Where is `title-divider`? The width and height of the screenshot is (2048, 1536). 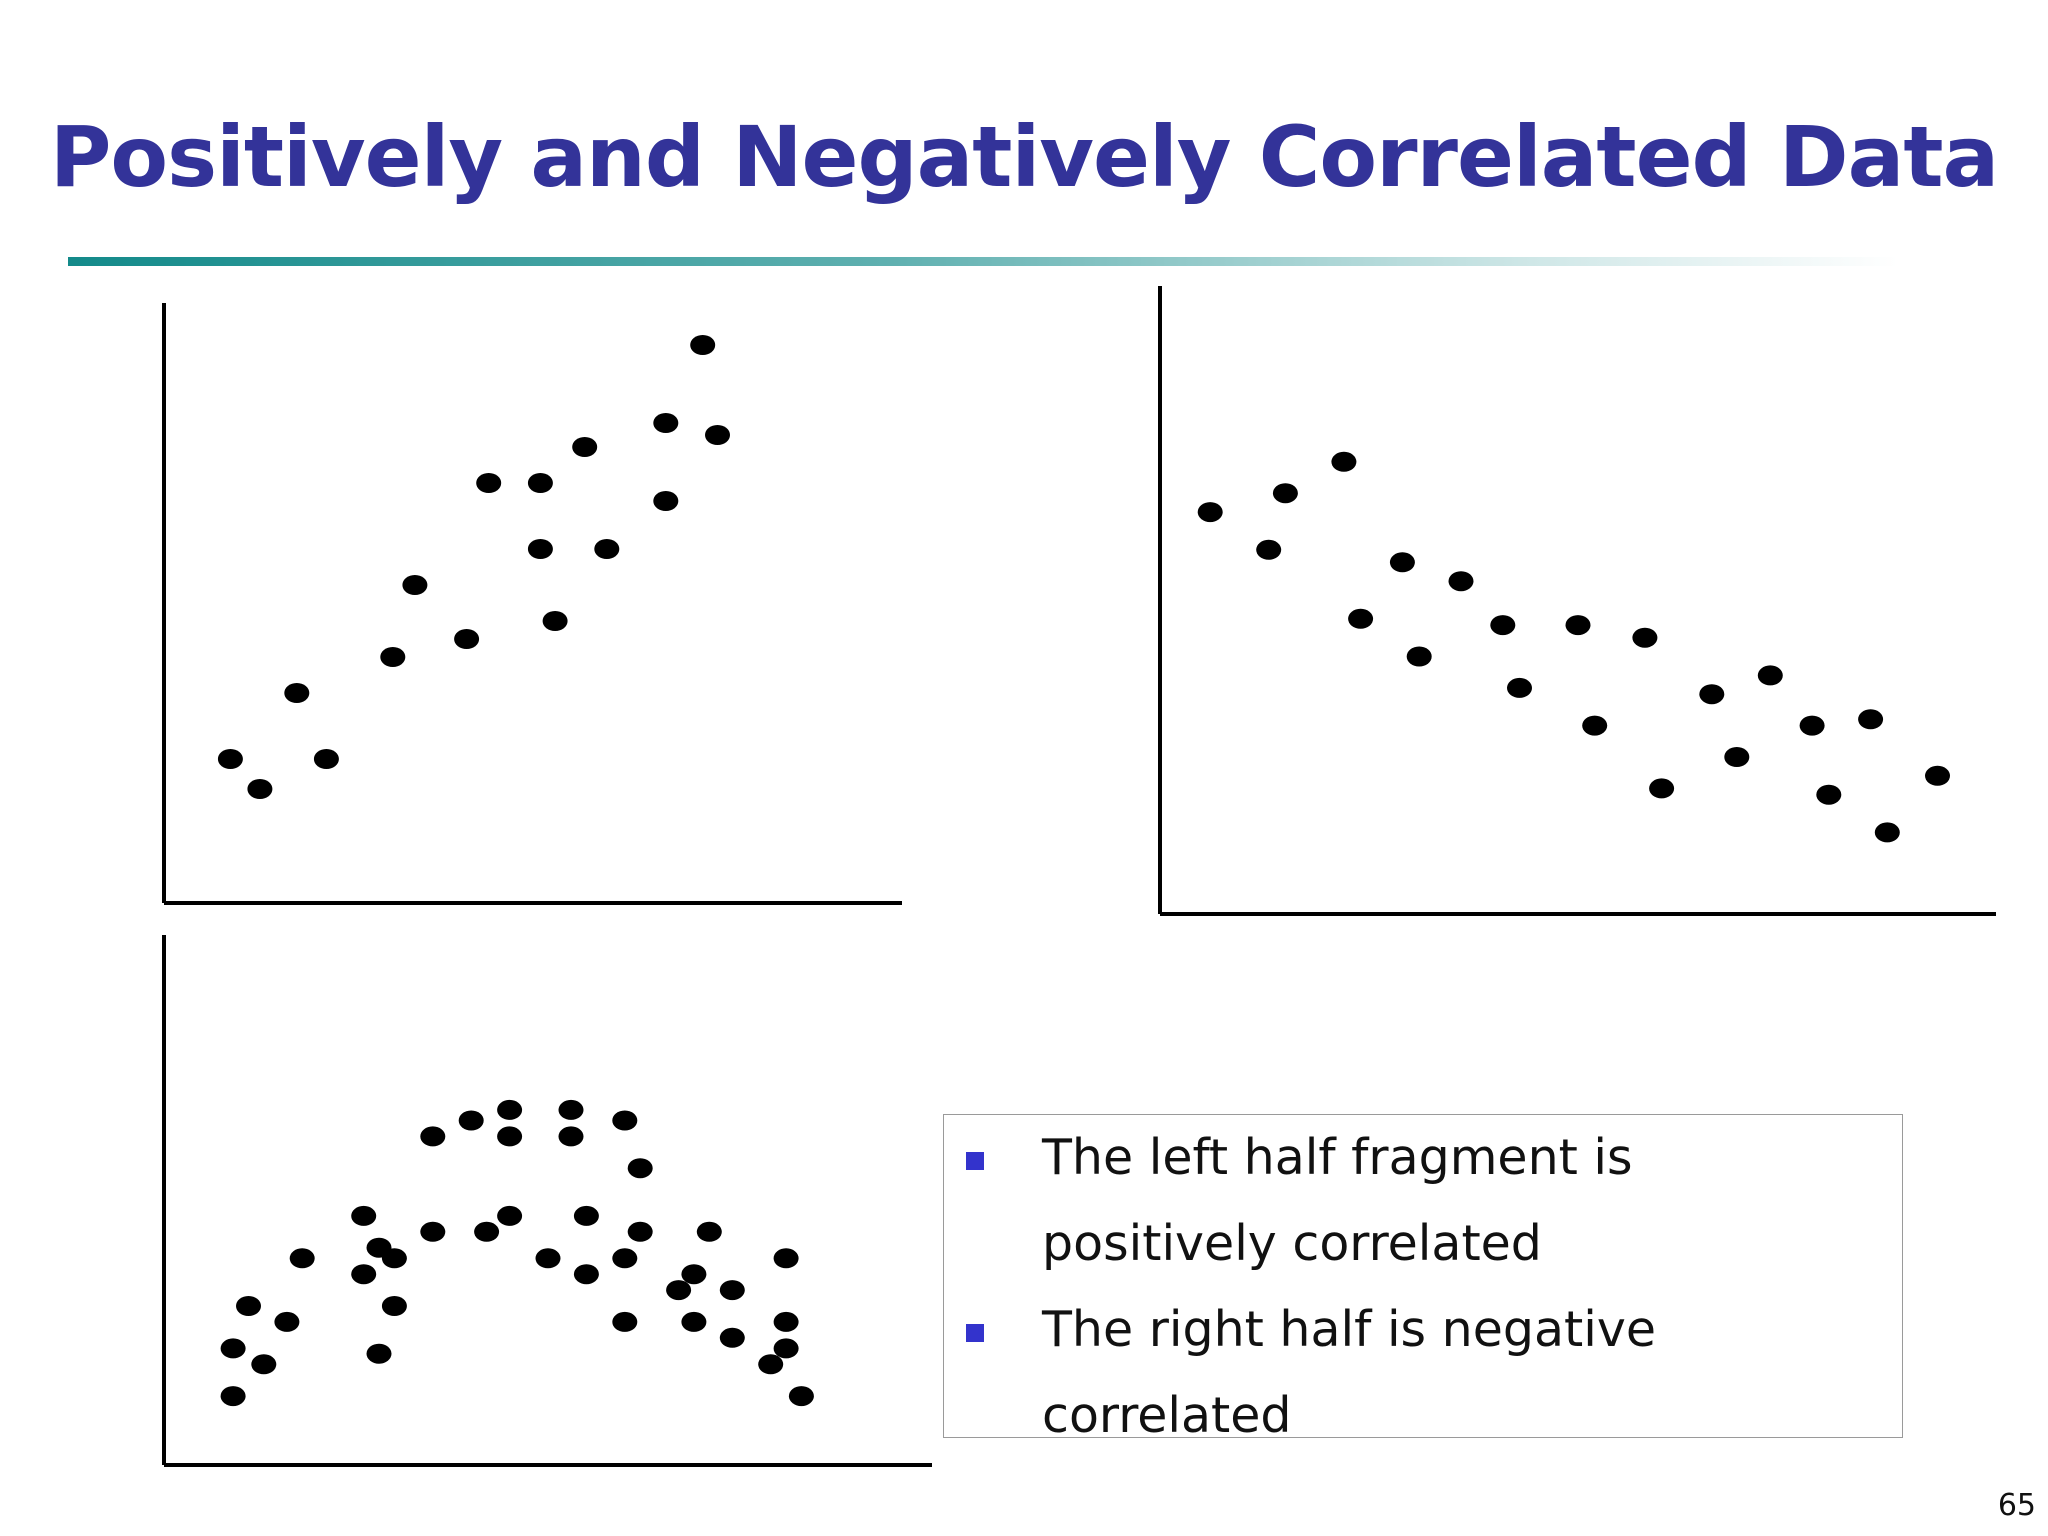 title-divider is located at coordinates (983, 261).